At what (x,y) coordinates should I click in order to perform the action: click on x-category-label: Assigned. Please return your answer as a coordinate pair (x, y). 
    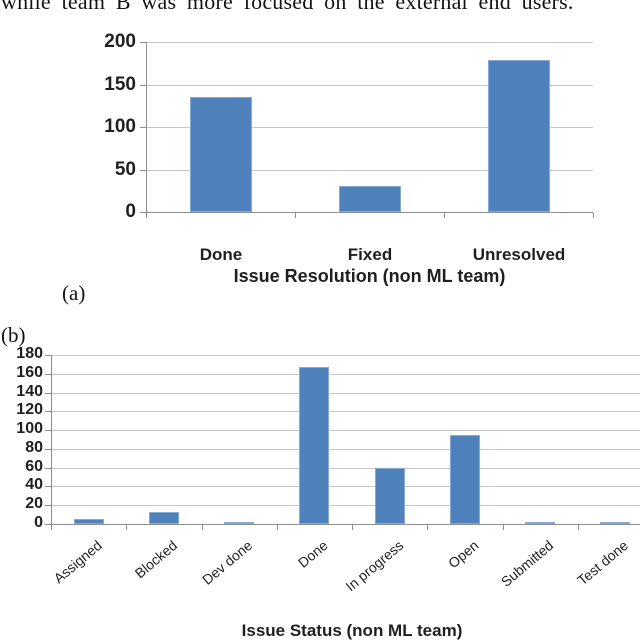
    Looking at the image, I should click on (78, 562).